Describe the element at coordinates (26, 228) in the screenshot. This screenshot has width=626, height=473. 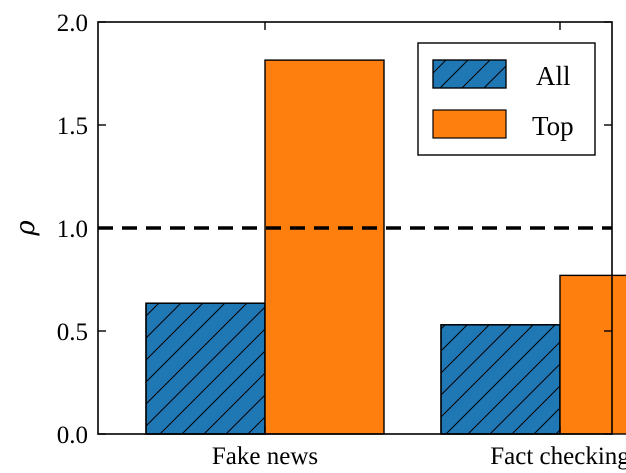
I see `y-axis-label: ρ` at that location.